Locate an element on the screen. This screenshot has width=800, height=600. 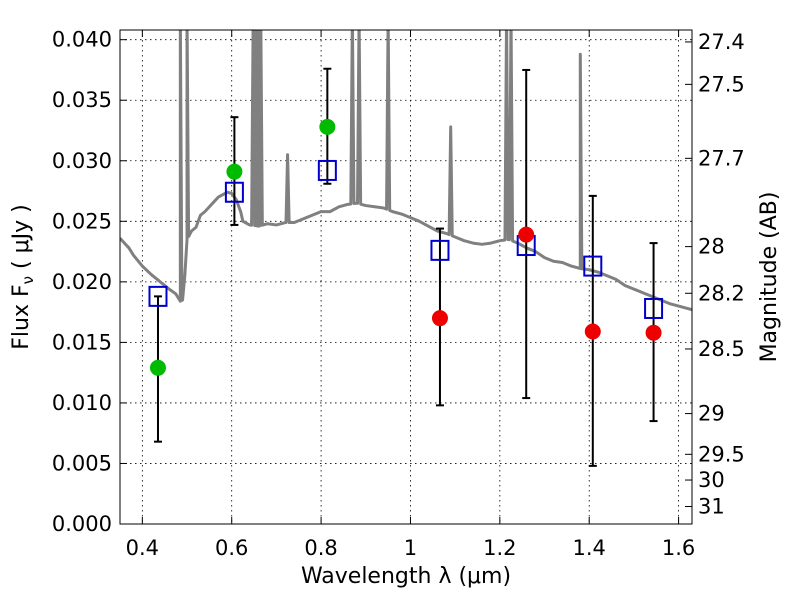
y-tick-label: 0.040 is located at coordinates (82, 40).